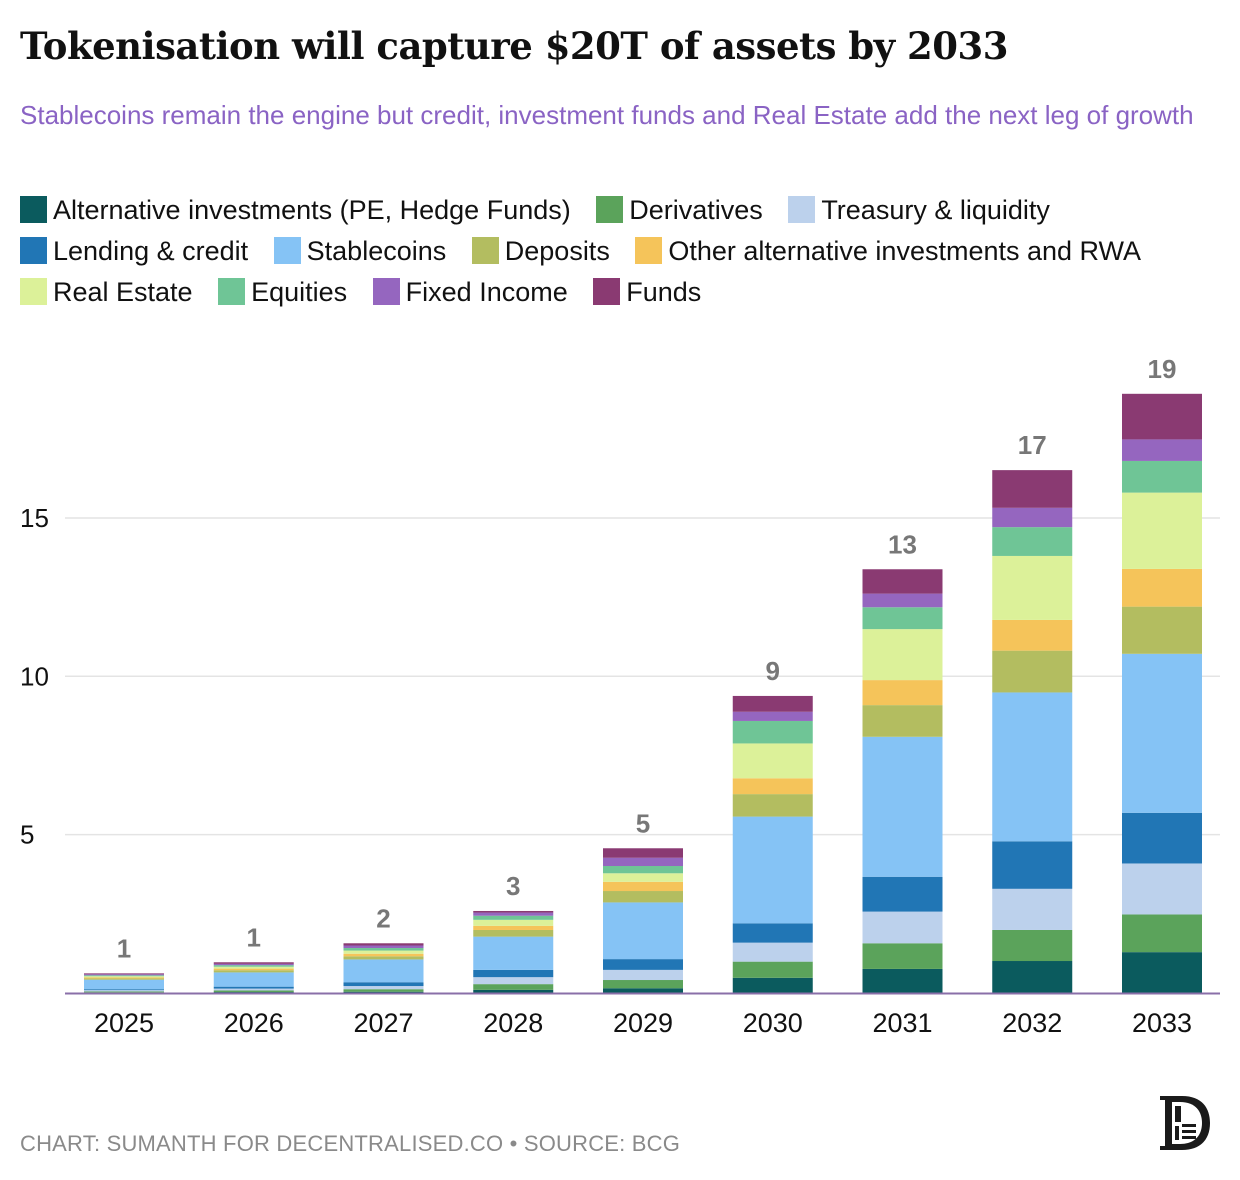  I want to click on x-tick-label: 2025, so click(124, 1023).